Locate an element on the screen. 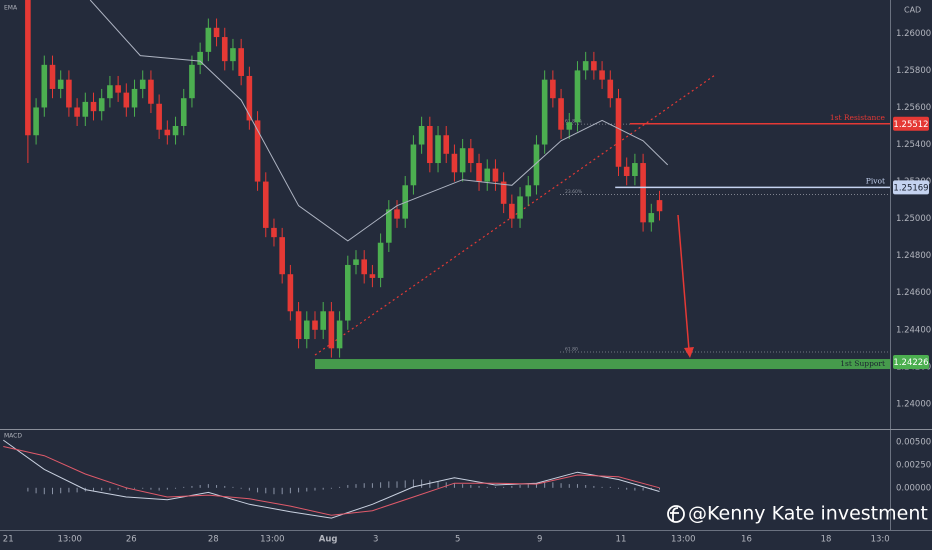  indicator-label: EMA is located at coordinates (11, 8).